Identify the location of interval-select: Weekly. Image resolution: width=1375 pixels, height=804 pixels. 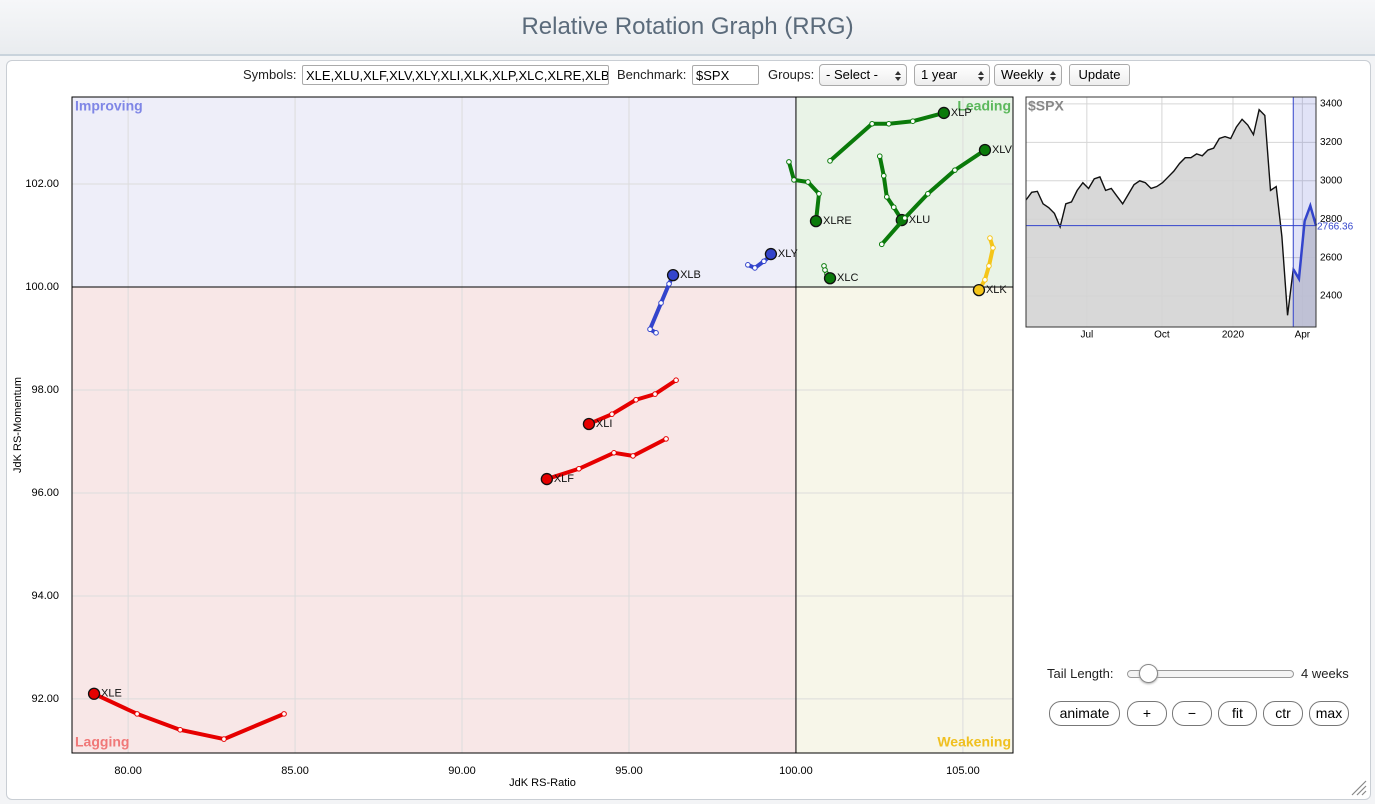
(1028, 75).